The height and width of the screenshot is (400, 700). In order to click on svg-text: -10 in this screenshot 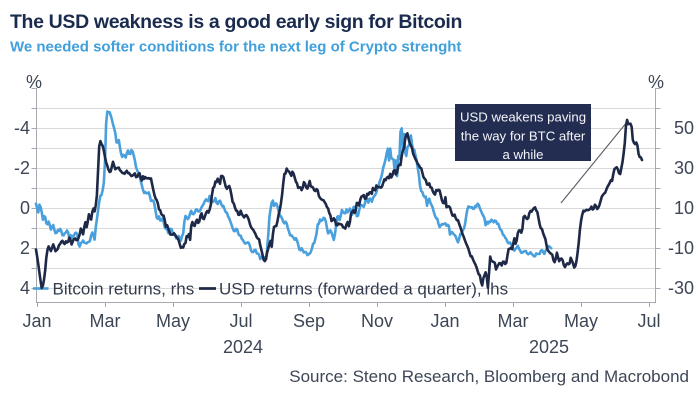, I will do `click(681, 248)`.